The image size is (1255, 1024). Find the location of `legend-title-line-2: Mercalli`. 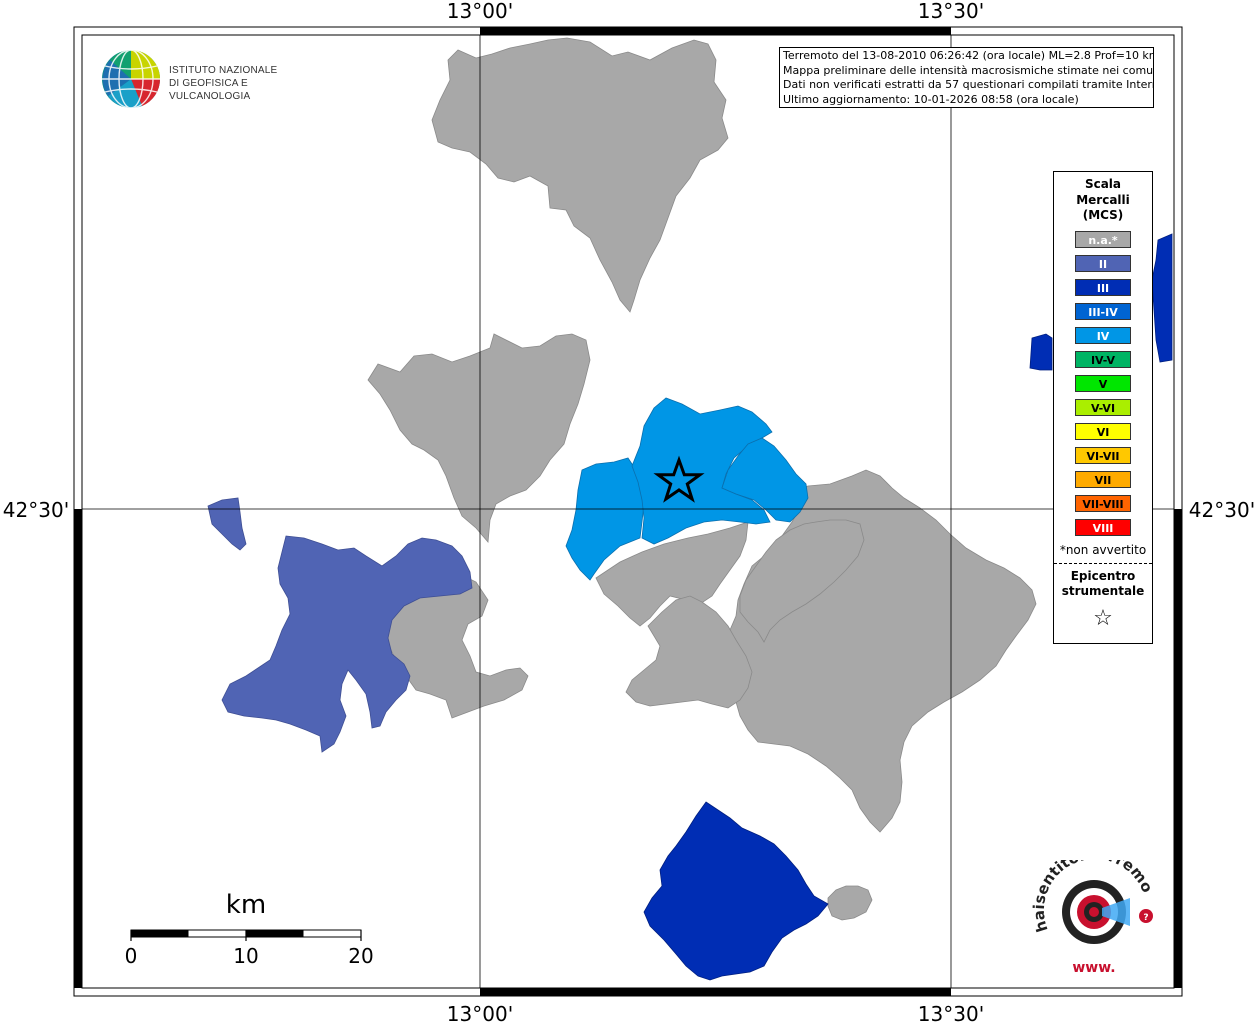

legend-title-line-2: Mercalli is located at coordinates (1103, 199).